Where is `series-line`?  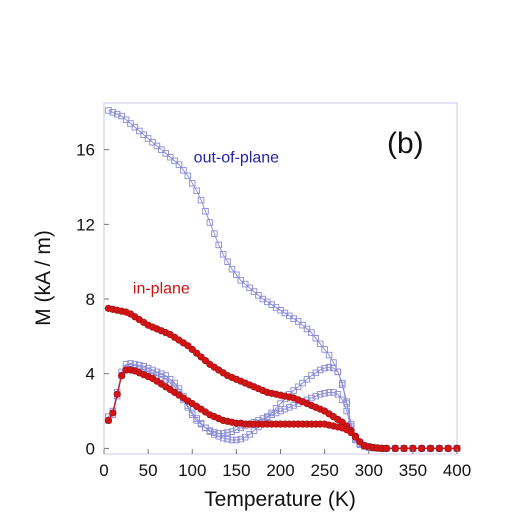
series-line is located at coordinates (282, 407).